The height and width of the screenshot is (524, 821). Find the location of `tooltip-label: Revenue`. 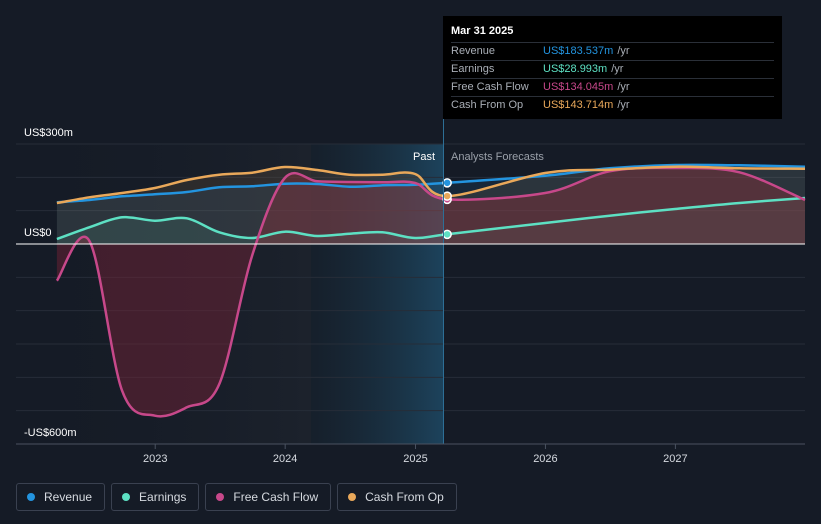

tooltip-label: Revenue is located at coordinates (473, 51).